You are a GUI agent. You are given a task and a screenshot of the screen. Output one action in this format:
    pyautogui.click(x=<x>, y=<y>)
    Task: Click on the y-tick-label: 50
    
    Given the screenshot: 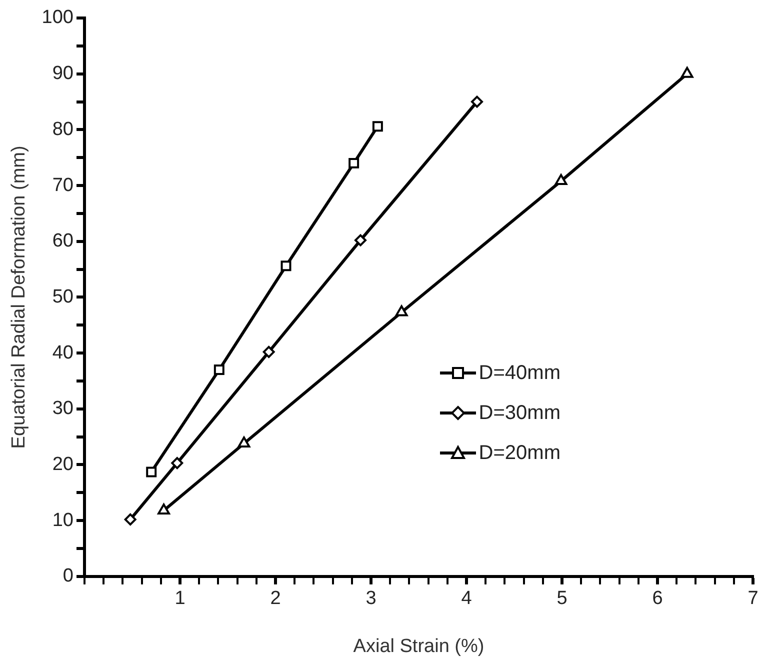 What is the action you would take?
    pyautogui.click(x=63, y=297)
    